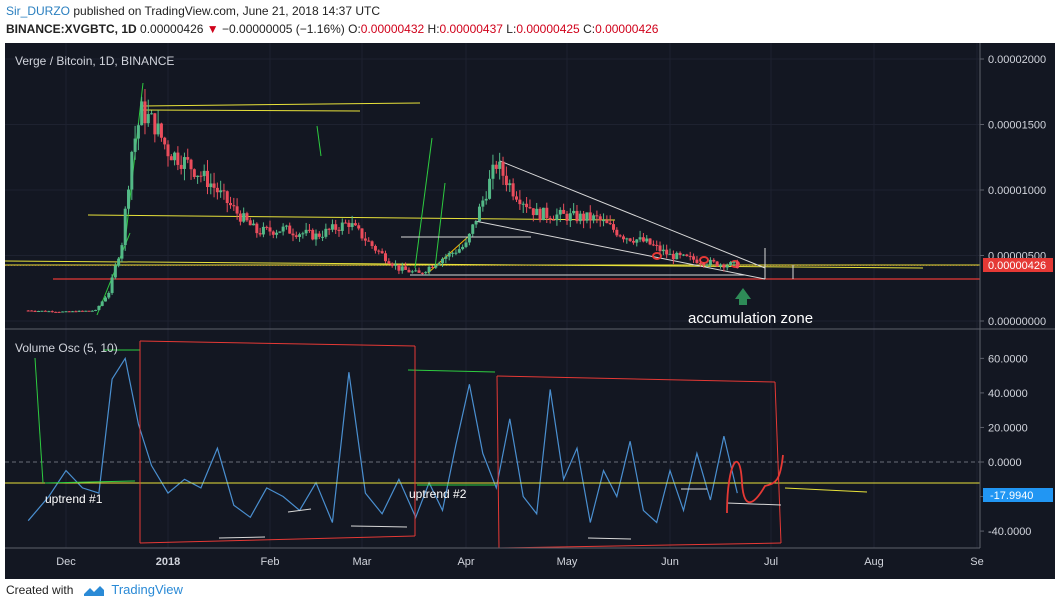  I want to click on symbol-label: BINANCE:XVGBTC, 1D, so click(71, 29).